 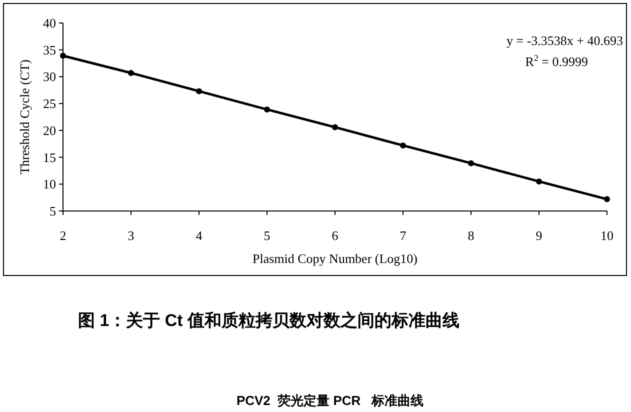 I want to click on y-tick-label: 30, so click(x=49, y=76).